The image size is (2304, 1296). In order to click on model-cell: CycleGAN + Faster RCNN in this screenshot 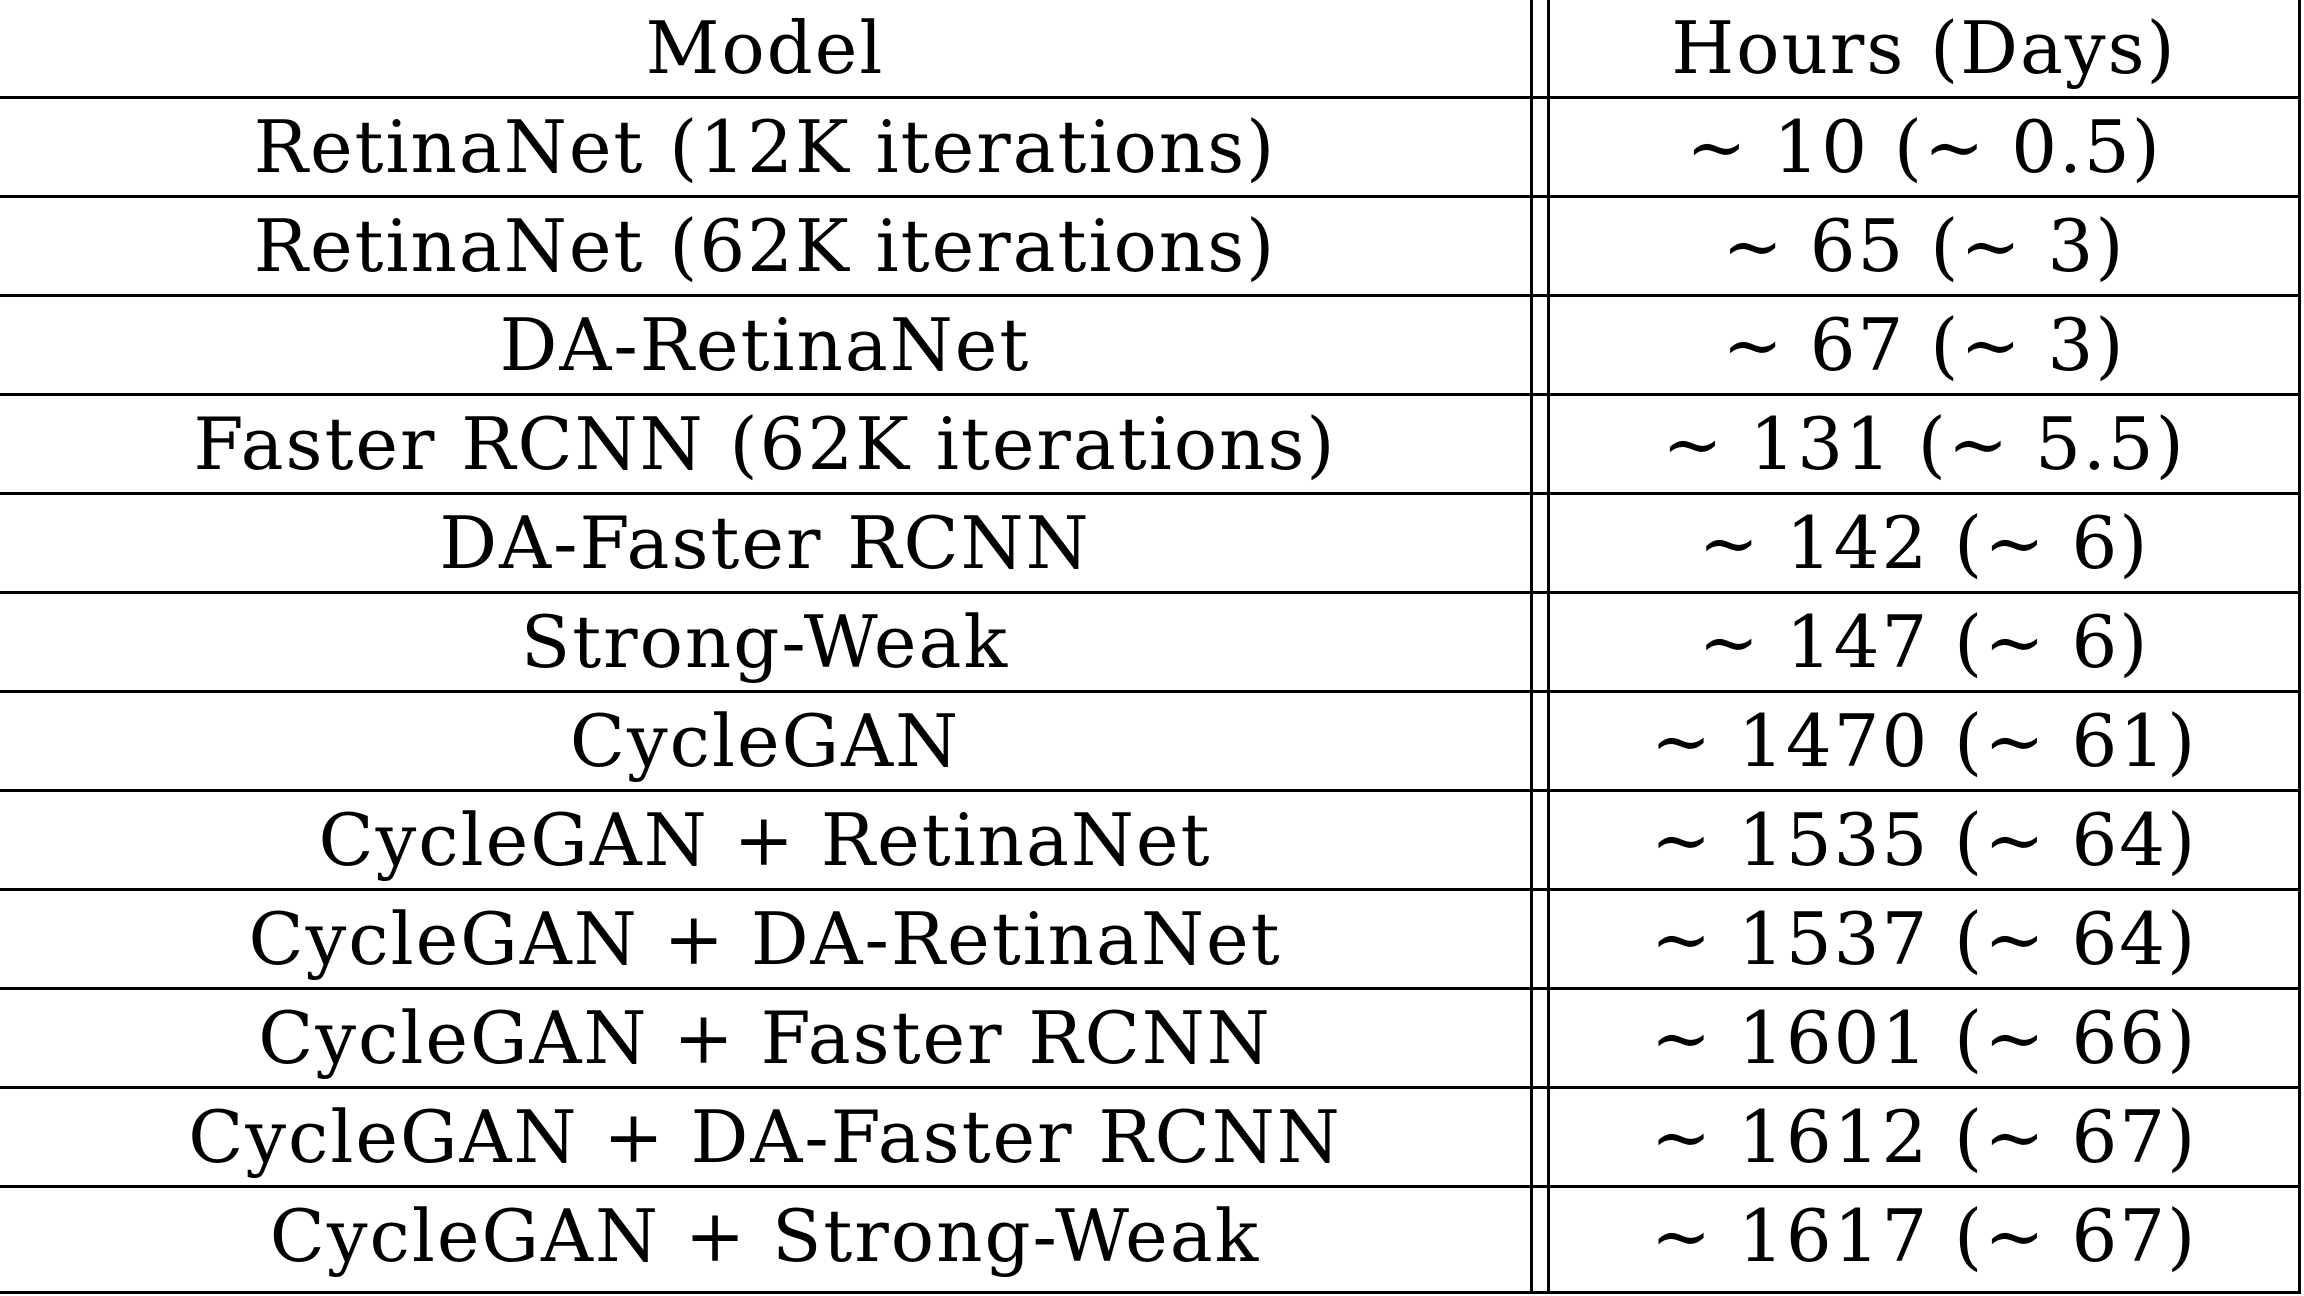, I will do `click(765, 1038)`.